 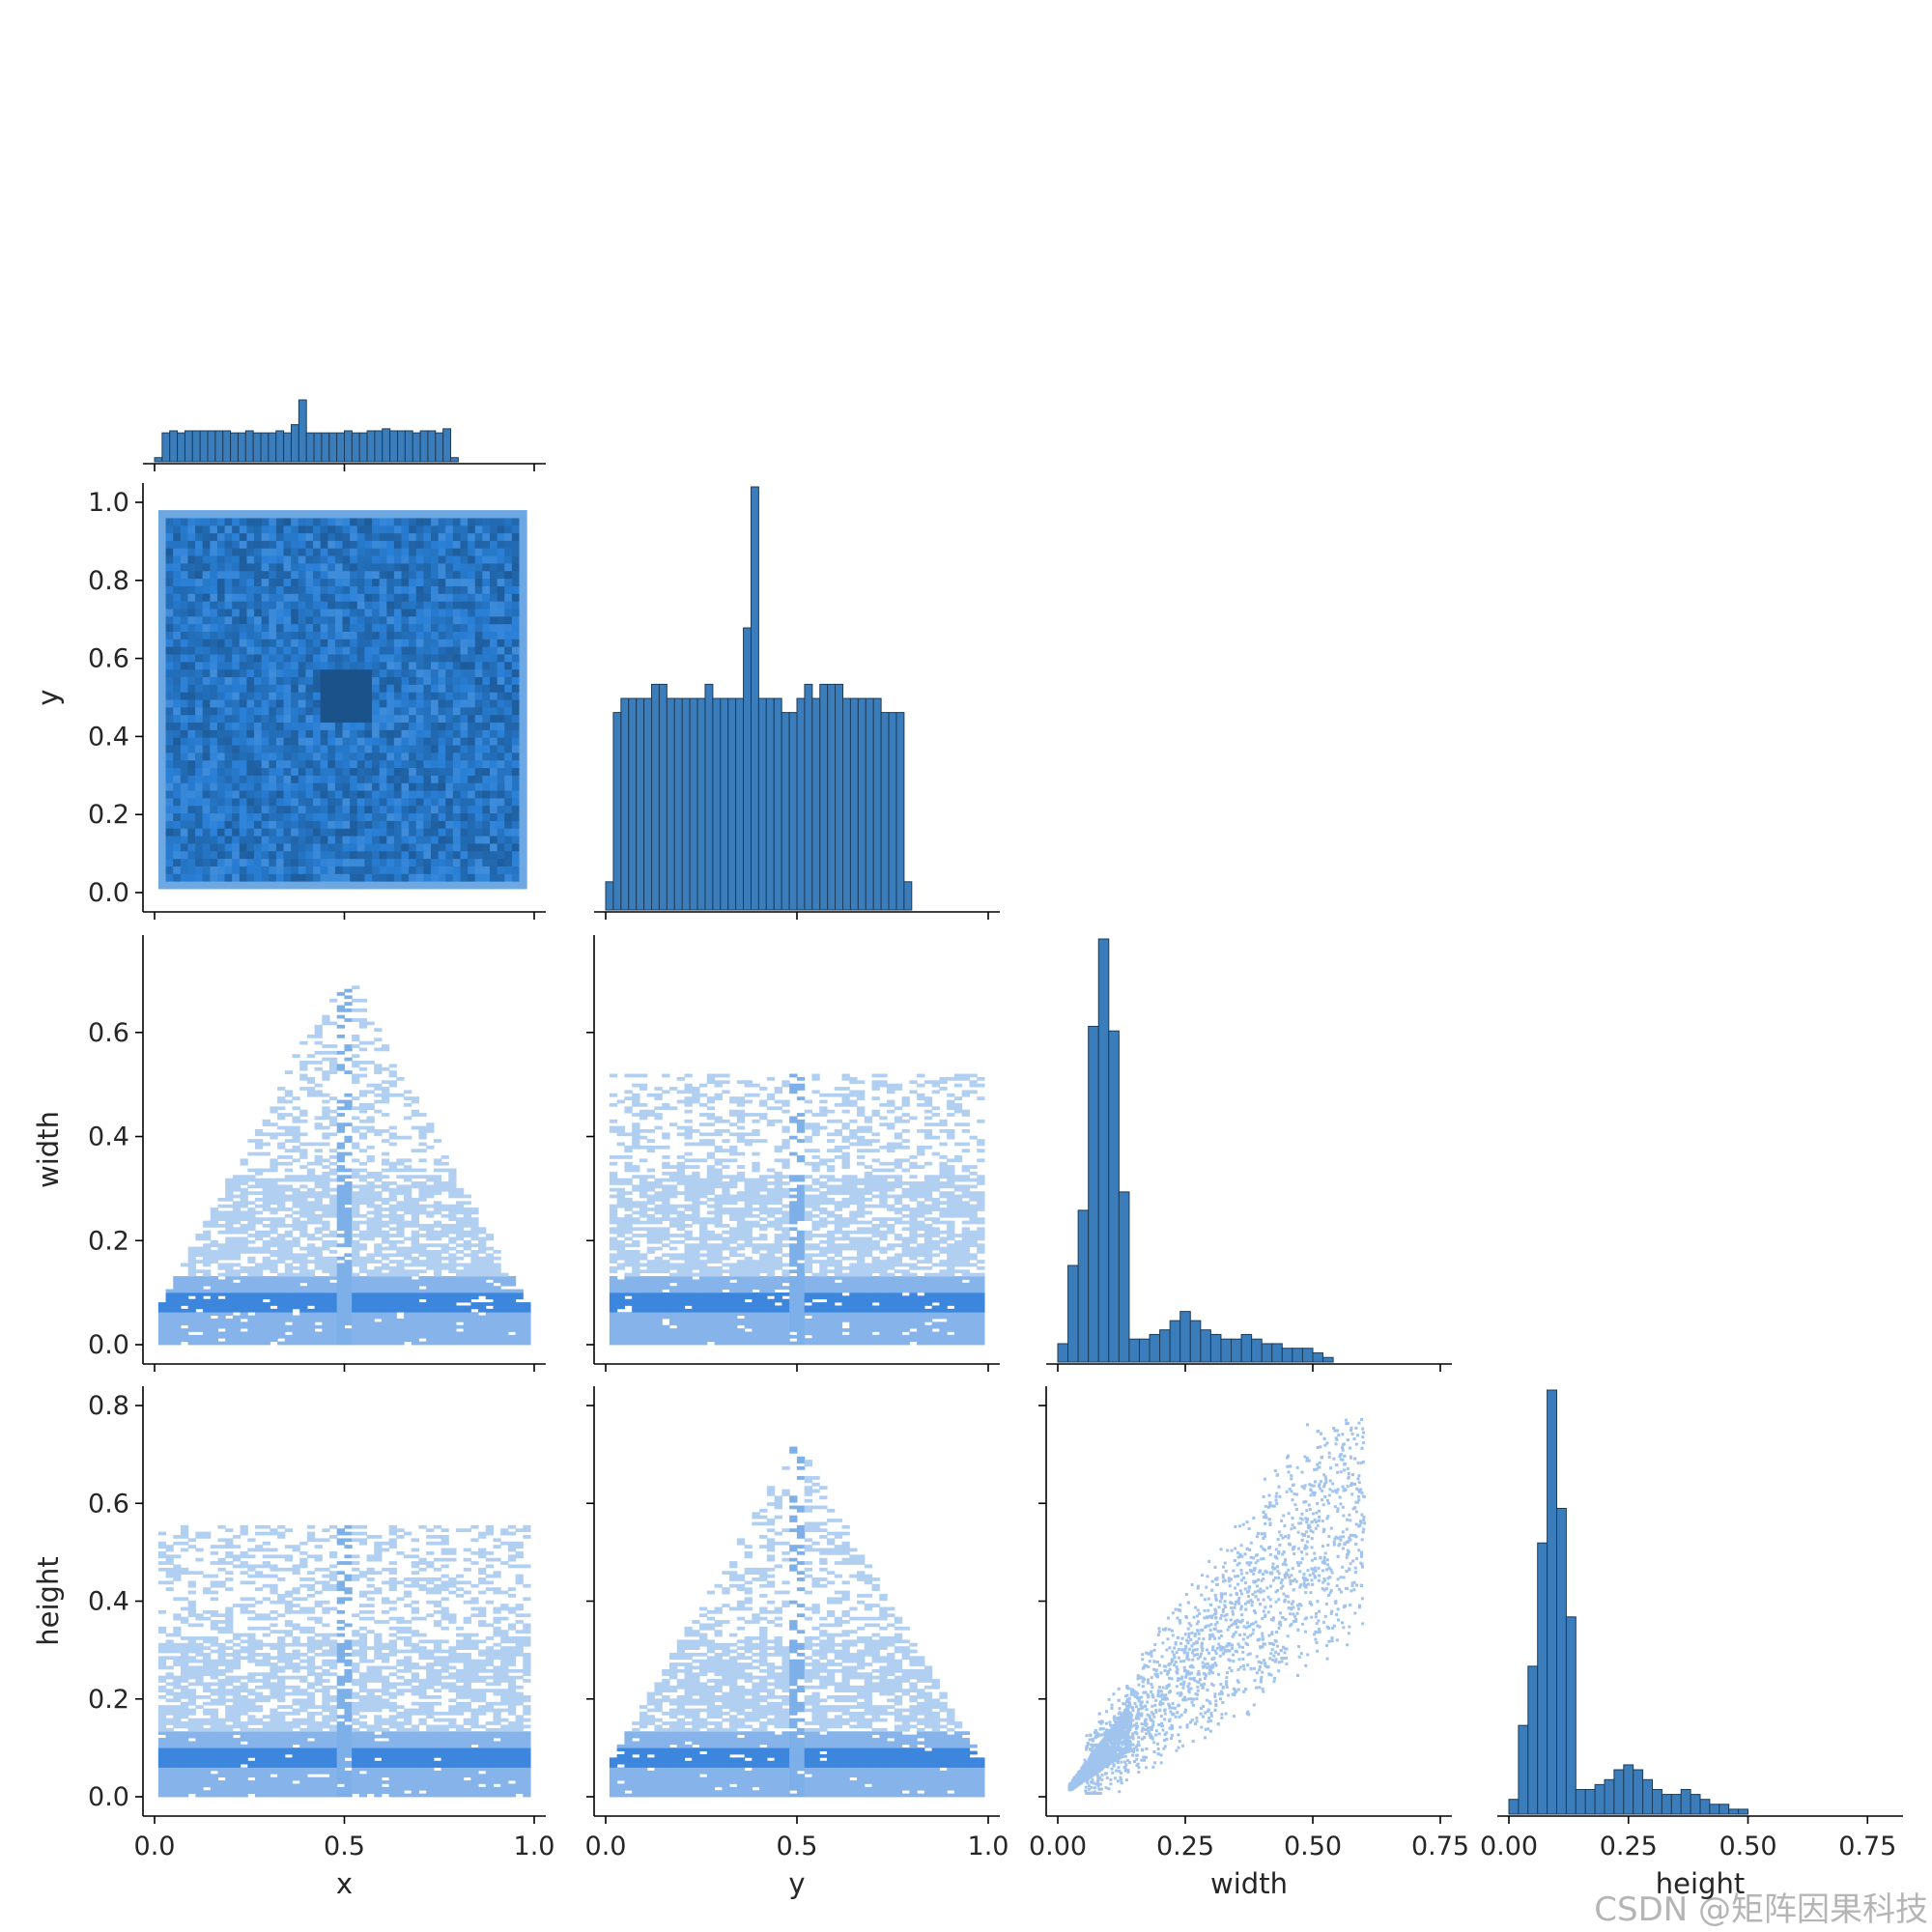 What do you see at coordinates (846, 804) in the screenshot?
I see `hist-bar` at bounding box center [846, 804].